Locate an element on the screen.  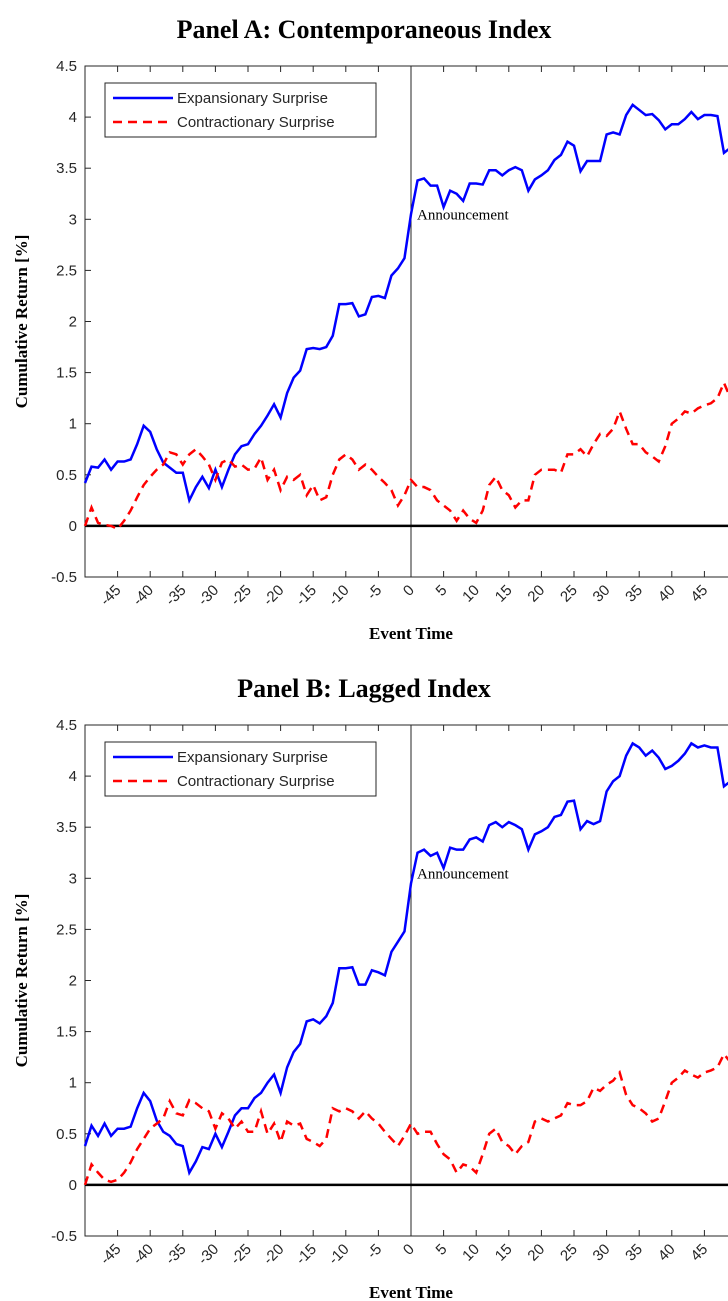
chart-title: Panel A: Contemporaneous Index is located at coordinates (364, 29).